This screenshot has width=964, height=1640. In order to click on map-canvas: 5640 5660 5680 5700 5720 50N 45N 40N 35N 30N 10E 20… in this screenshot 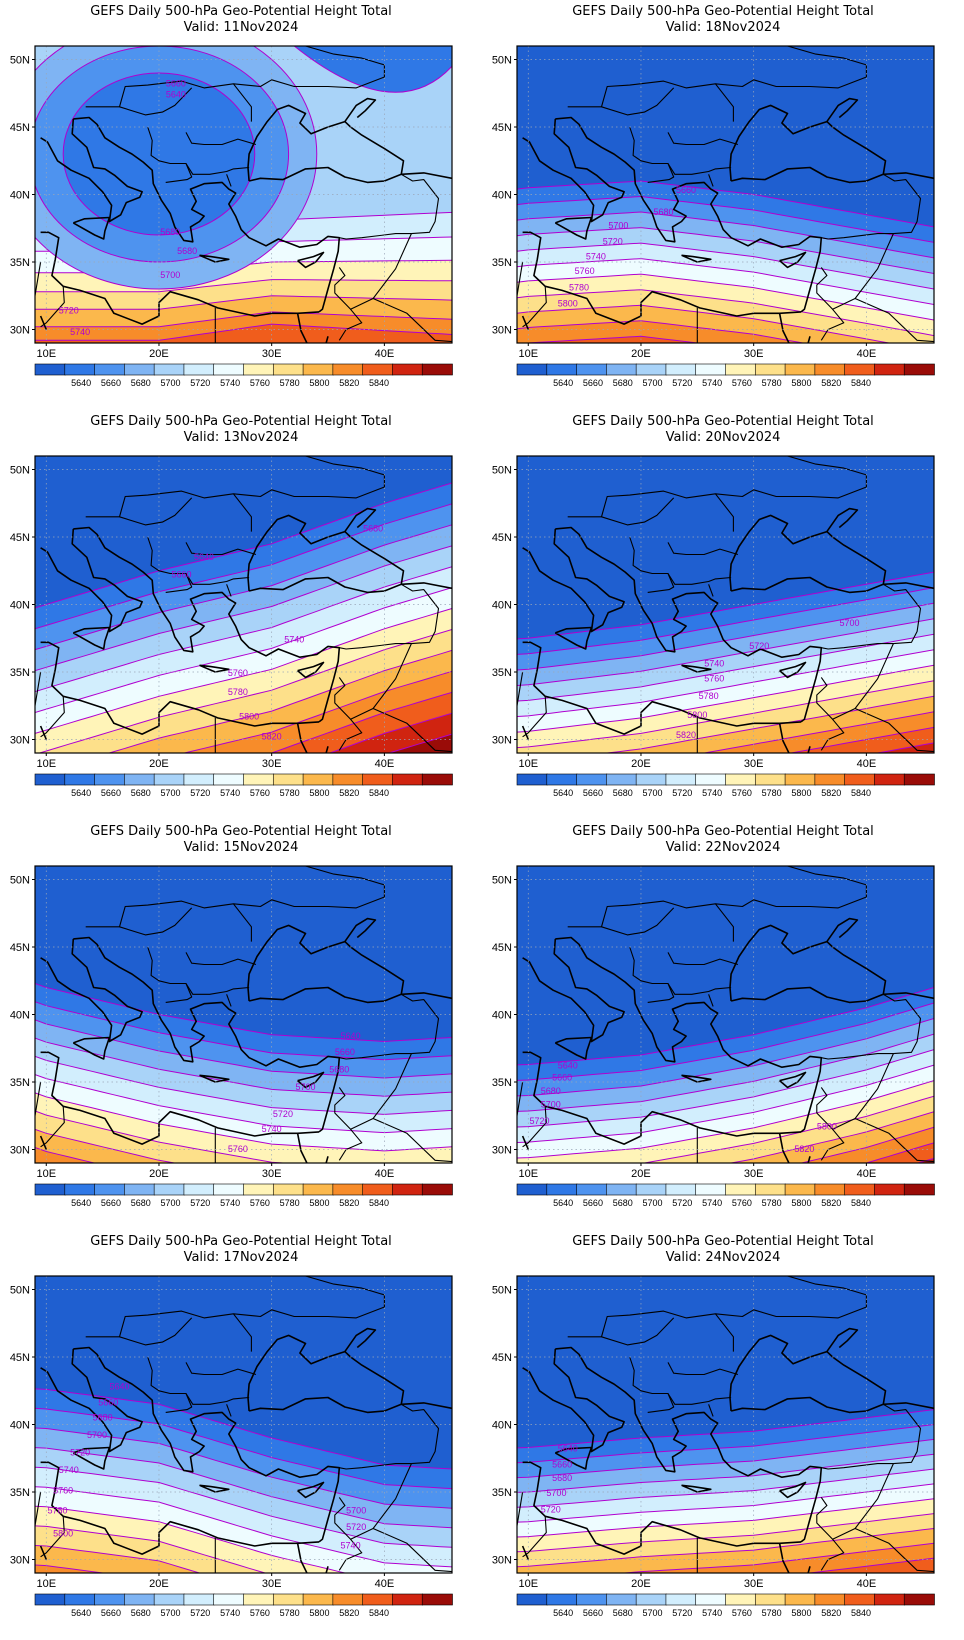, I will do `click(713, 1446)`.